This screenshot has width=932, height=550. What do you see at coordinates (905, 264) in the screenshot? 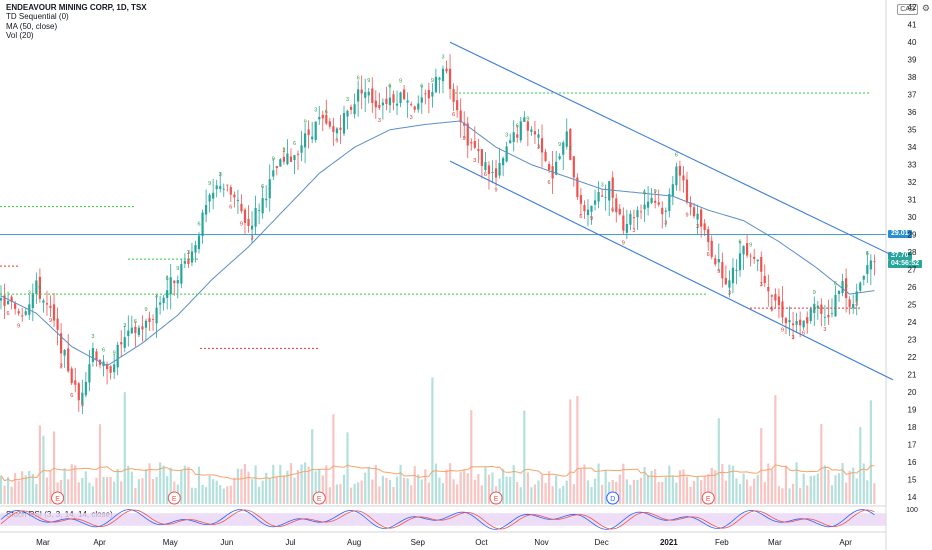
I see `countdown-tag: 04:56:52` at bounding box center [905, 264].